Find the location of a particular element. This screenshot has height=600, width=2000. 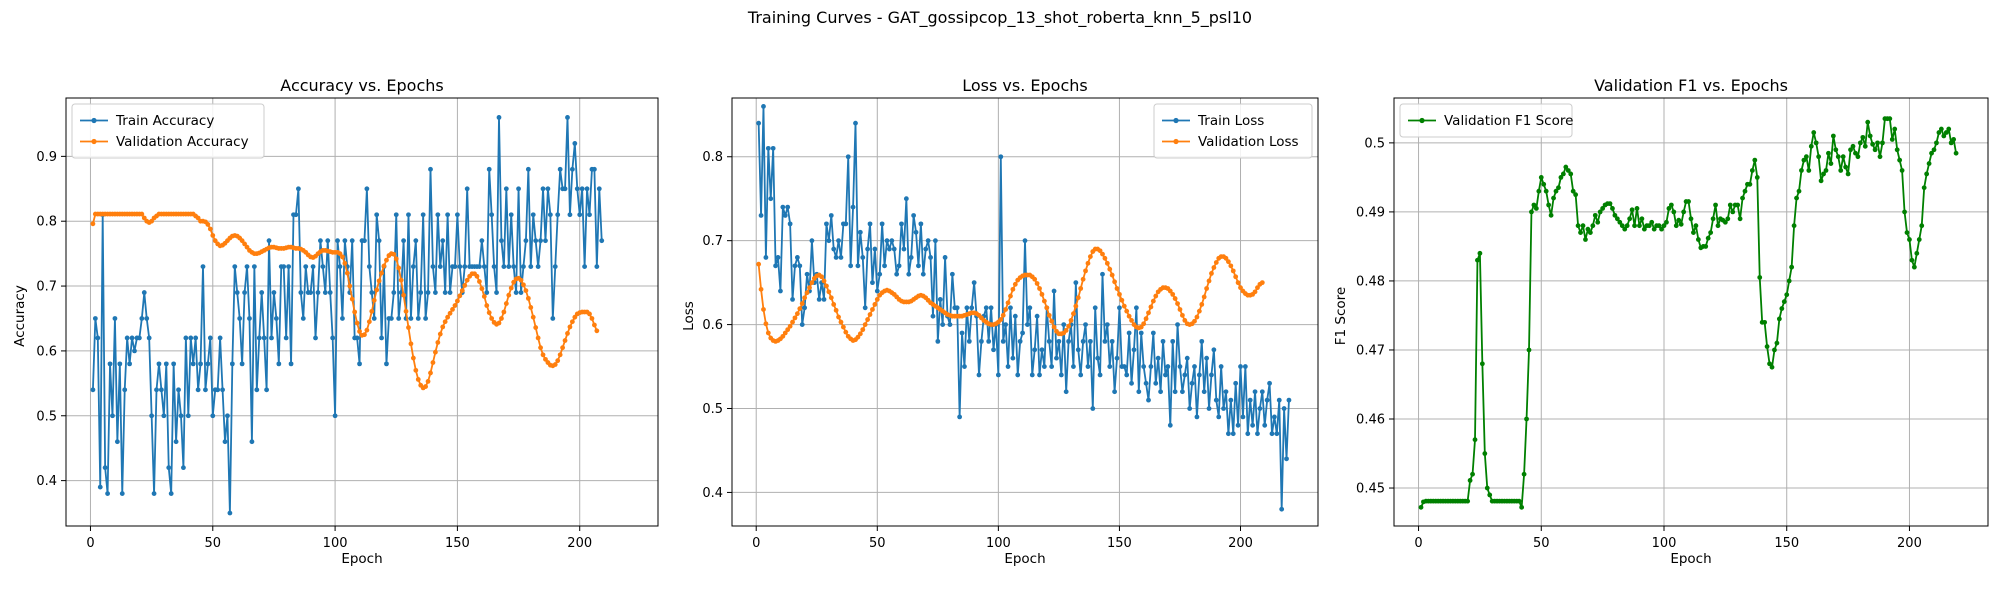

y-tick-label: 0.5 is located at coordinates (46, 416).